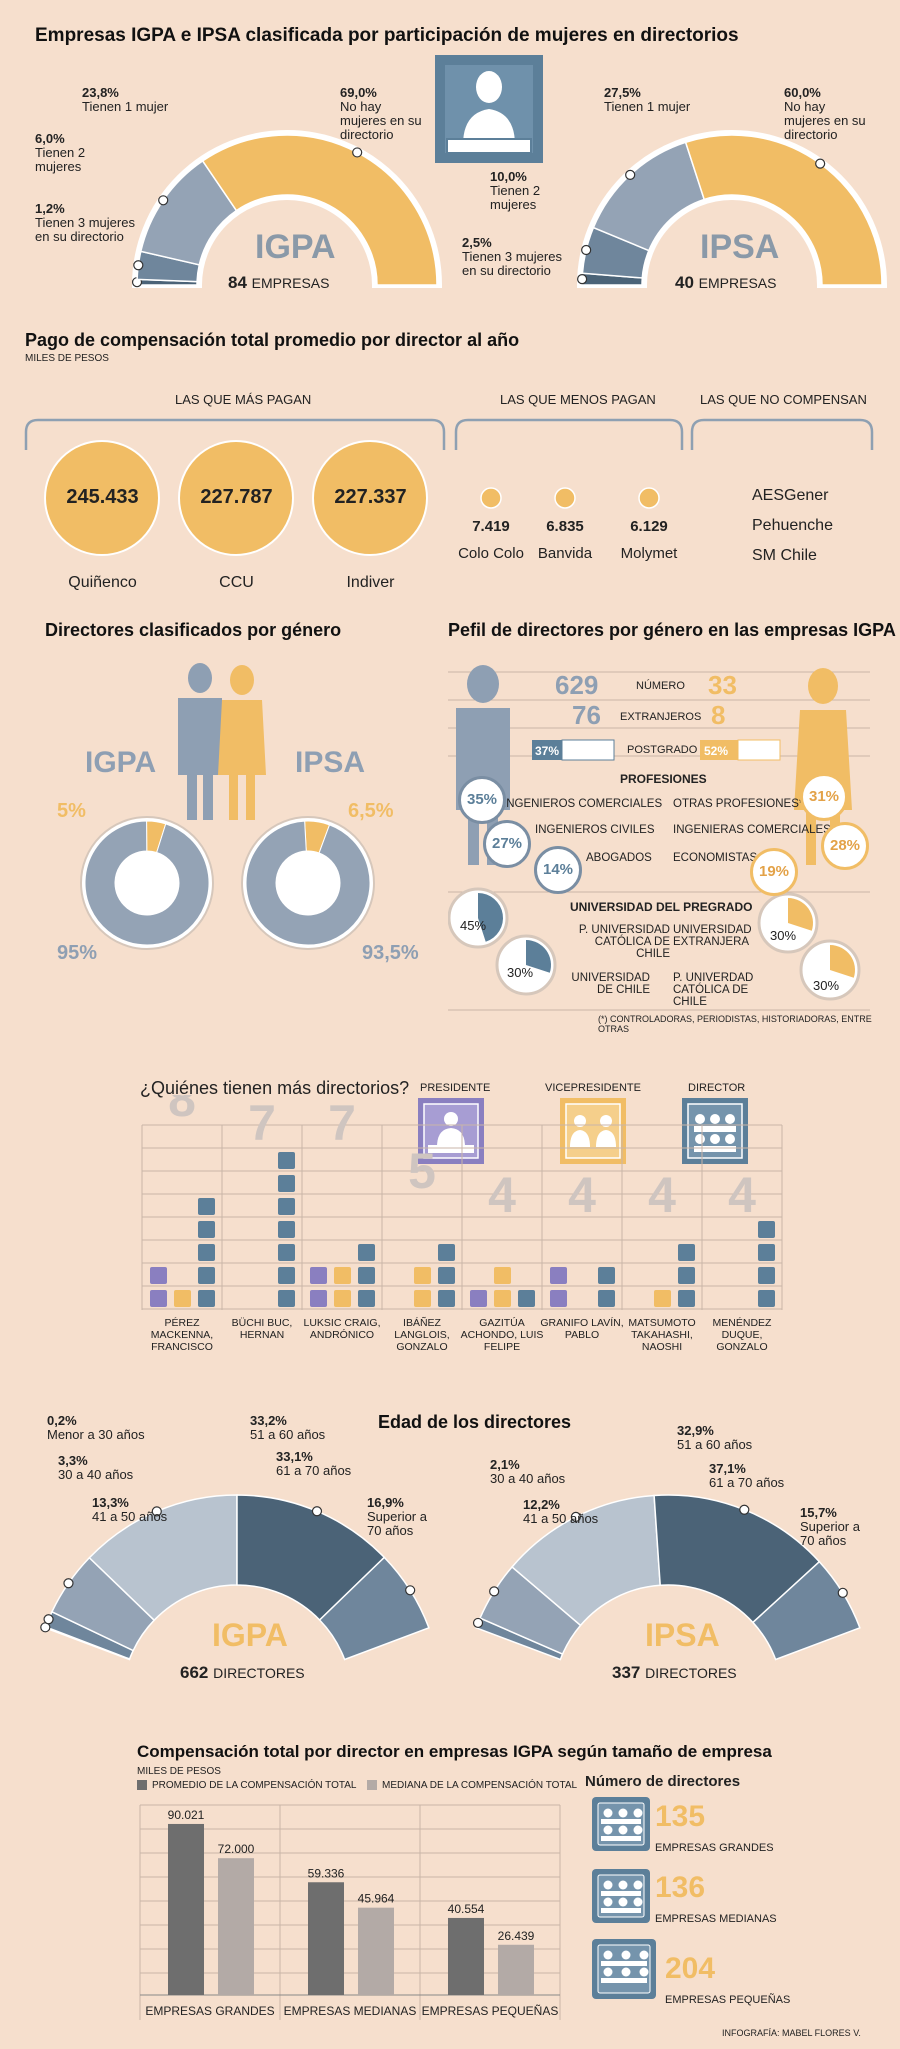 The height and width of the screenshot is (2049, 900). Describe the element at coordinates (397, 1516) in the screenshot. I see `age-igpa-label-6: 16,9% Superior a 70 años` at that location.